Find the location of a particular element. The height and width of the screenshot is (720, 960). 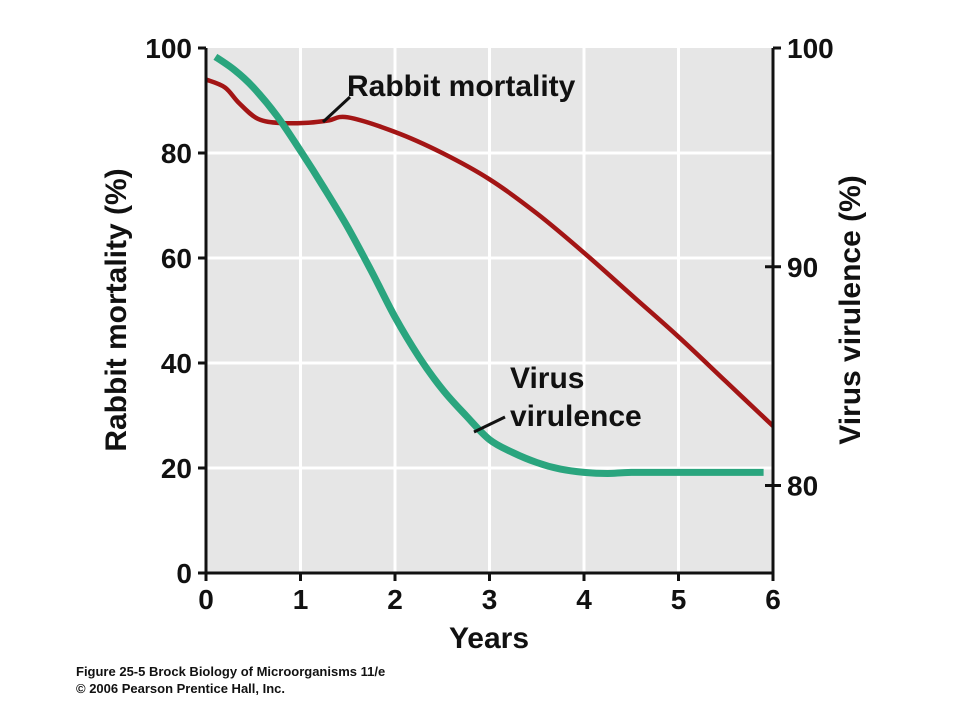

x-tick-label: 0 is located at coordinates (206, 599).